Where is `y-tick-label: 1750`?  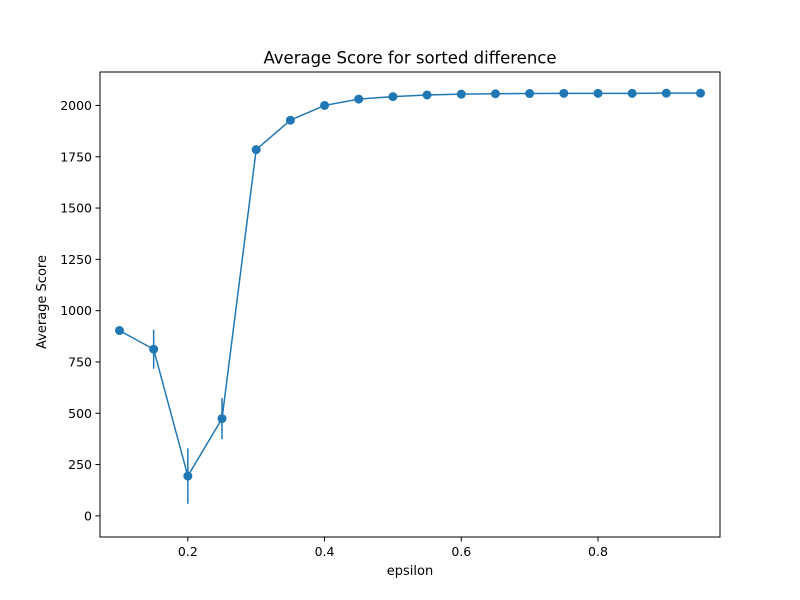
y-tick-label: 1750 is located at coordinates (76, 156).